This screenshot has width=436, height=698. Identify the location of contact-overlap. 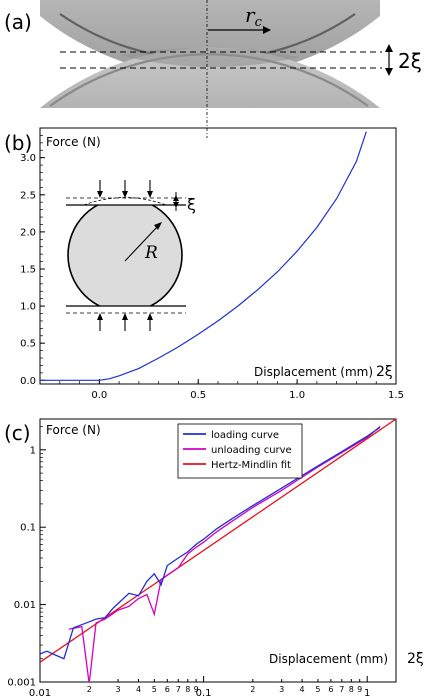
(210, 57).